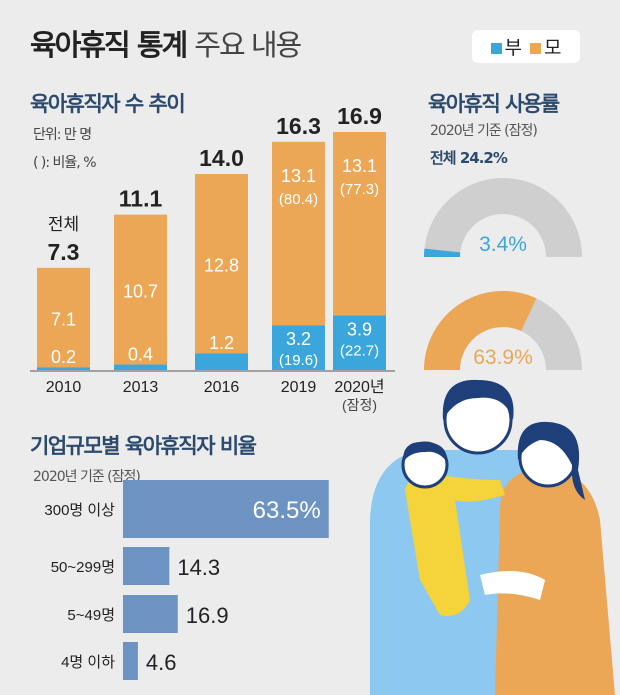 This screenshot has height=695, width=620. I want to click on title-bold: 육아휴직 통계, so click(109, 45).